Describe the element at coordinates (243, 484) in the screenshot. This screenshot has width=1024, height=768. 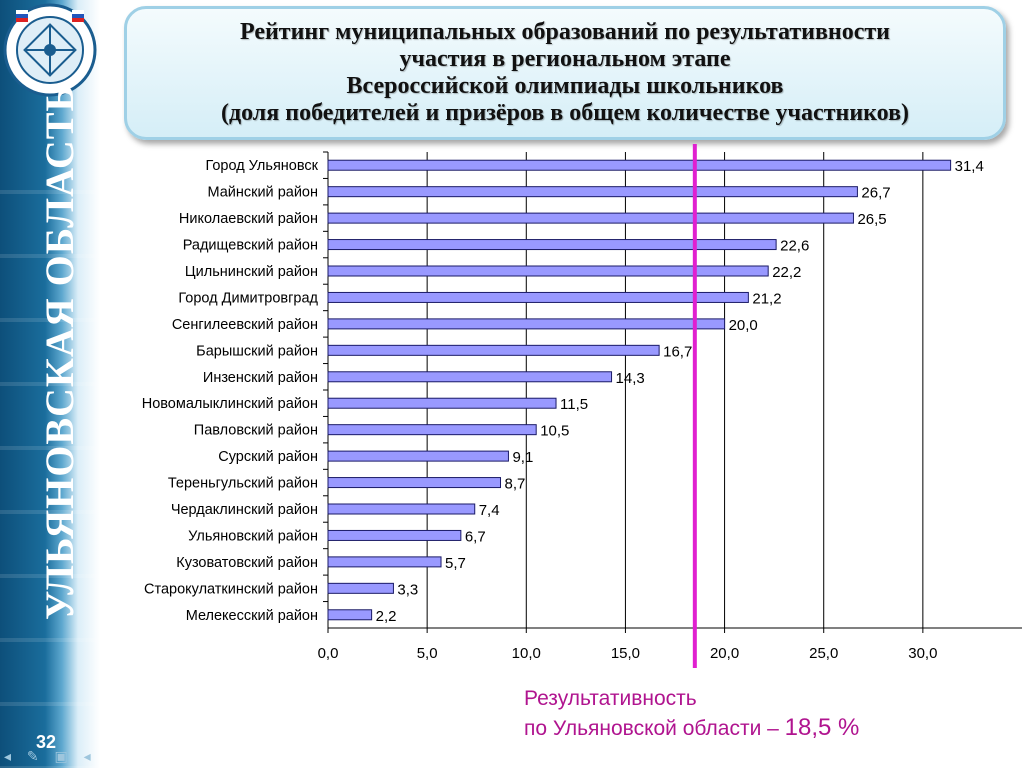
I see `category-label: Тереньгульский район` at that location.